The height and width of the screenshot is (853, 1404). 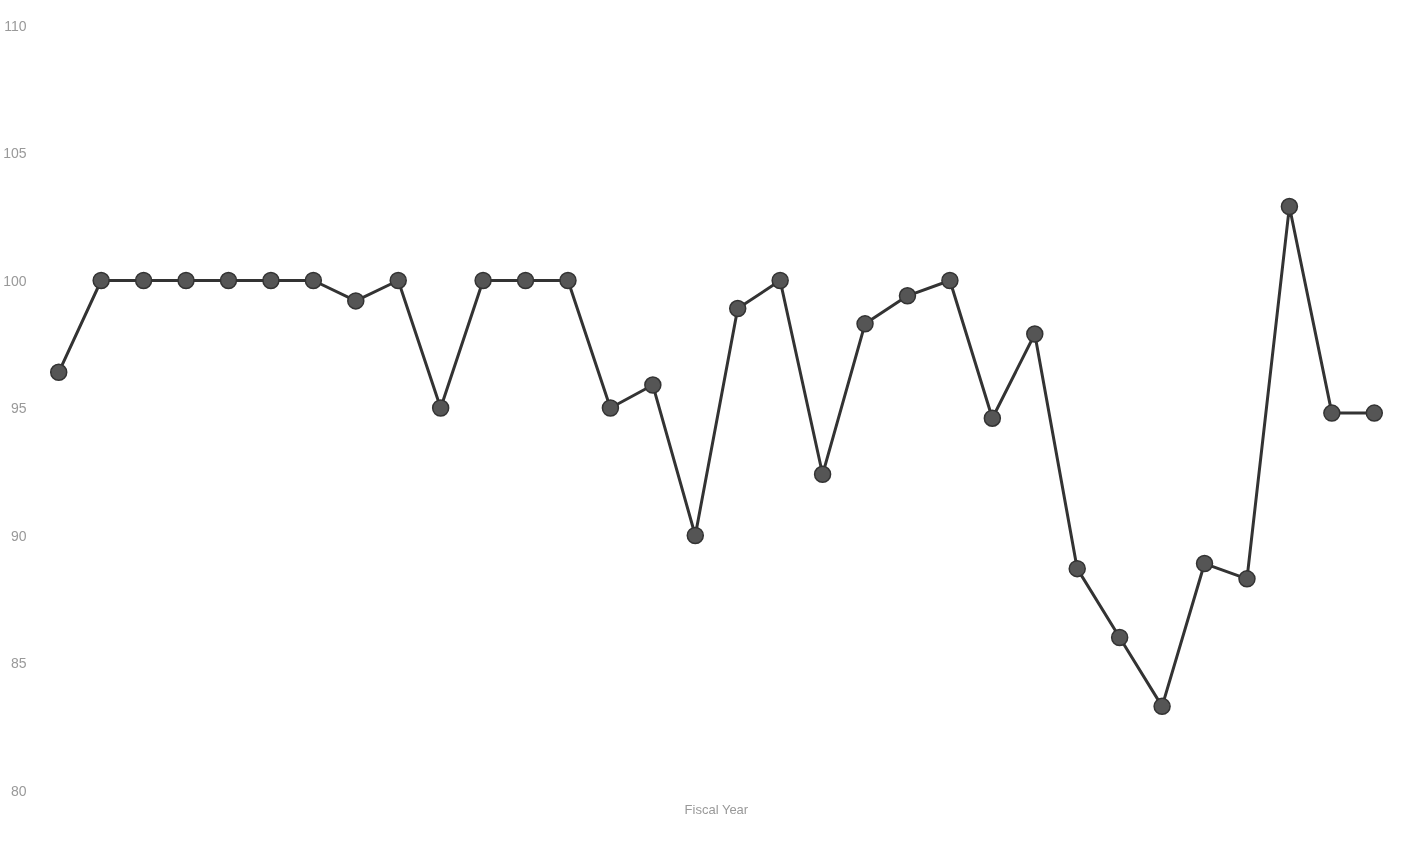 I want to click on y-tick-label: 95, so click(x=18, y=408).